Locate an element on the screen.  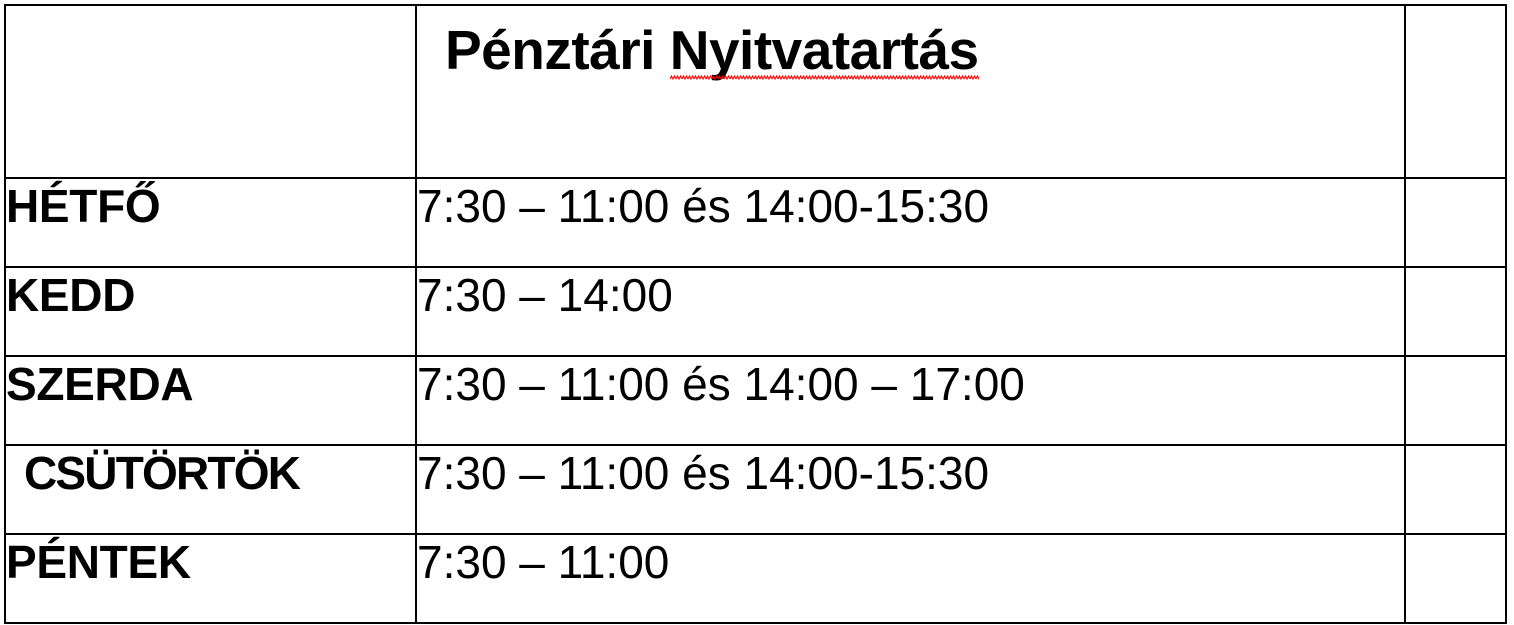
hours-value-tuesday: 7:30 – 14:00 is located at coordinates (910, 311).